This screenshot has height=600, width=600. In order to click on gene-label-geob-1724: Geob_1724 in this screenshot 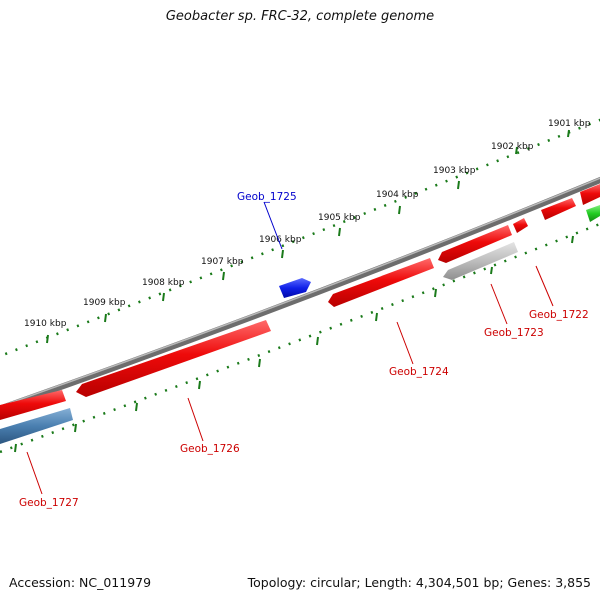, I will do `click(419, 372)`.